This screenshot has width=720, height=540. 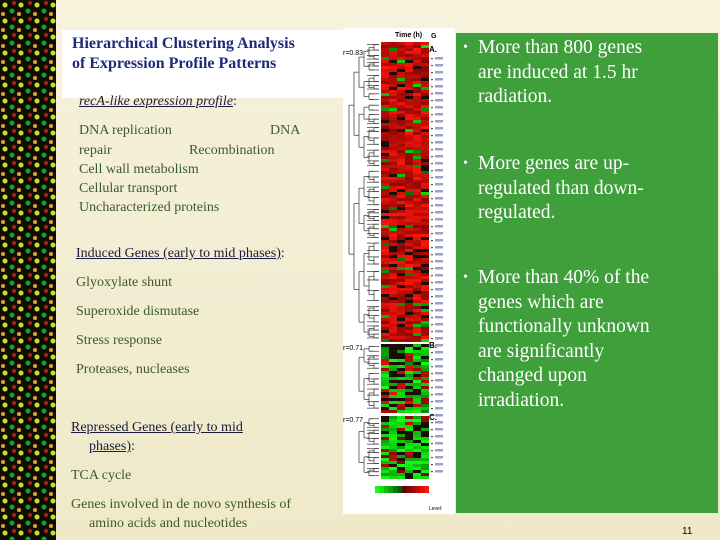 What do you see at coordinates (363, 260) in the screenshot?
I see `dendrogram` at bounding box center [363, 260].